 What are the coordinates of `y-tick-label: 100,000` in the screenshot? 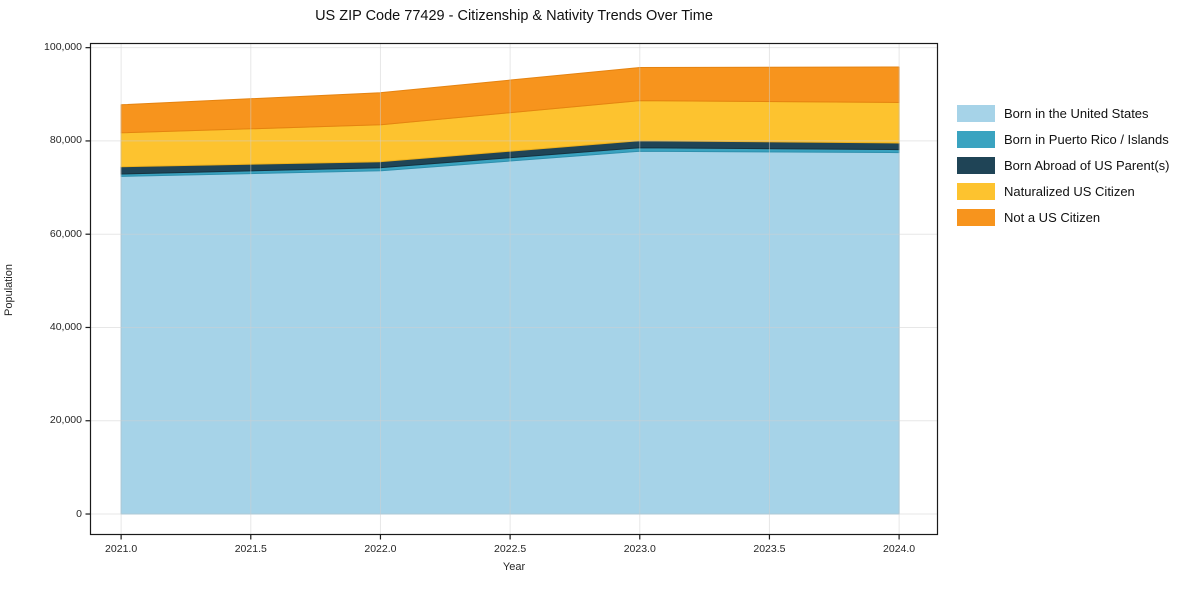 It's located at (63, 47).